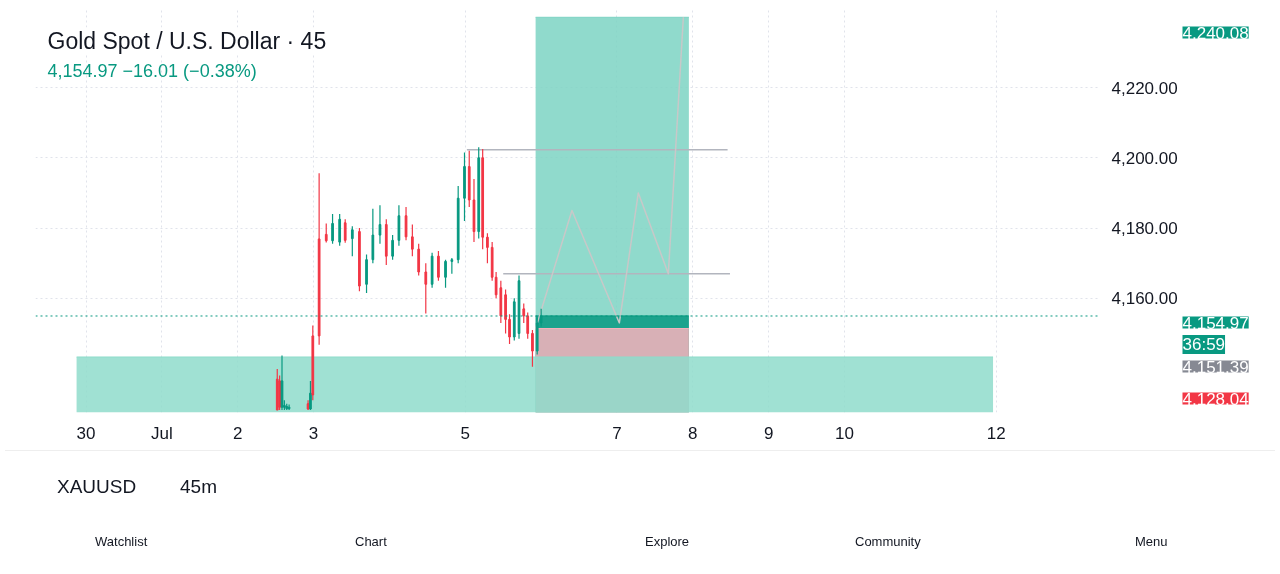 The image size is (1280, 574). Describe the element at coordinates (1215, 399) in the screenshot. I see `text: 4,128.04` at that location.